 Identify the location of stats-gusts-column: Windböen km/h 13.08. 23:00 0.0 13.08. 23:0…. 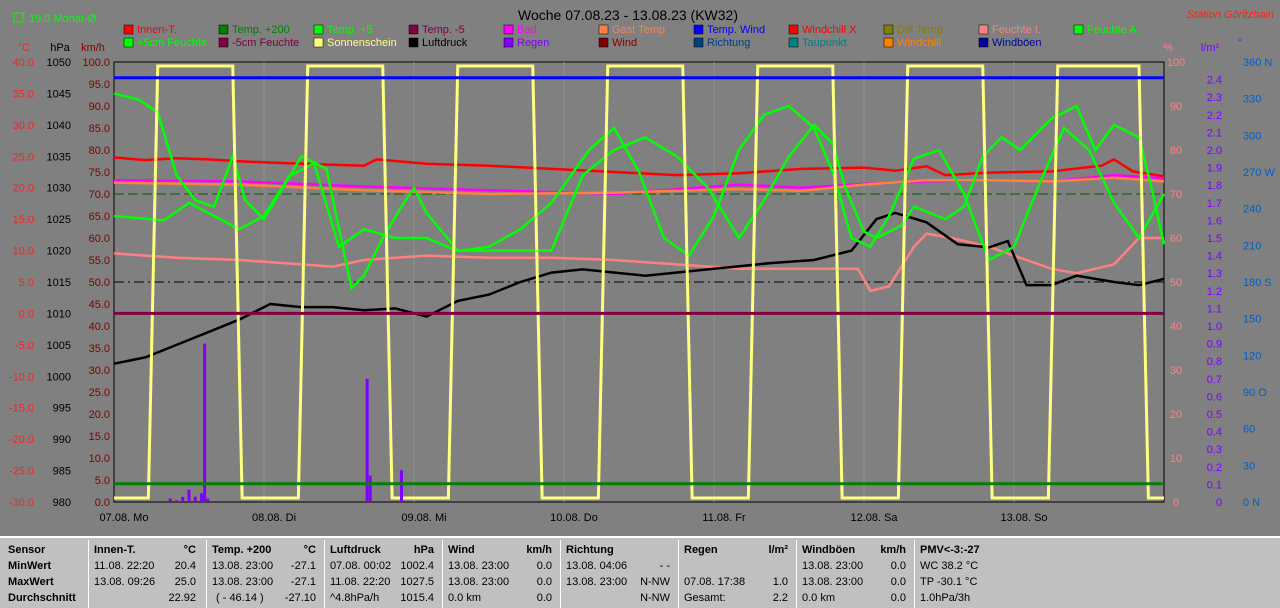
(856, 575).